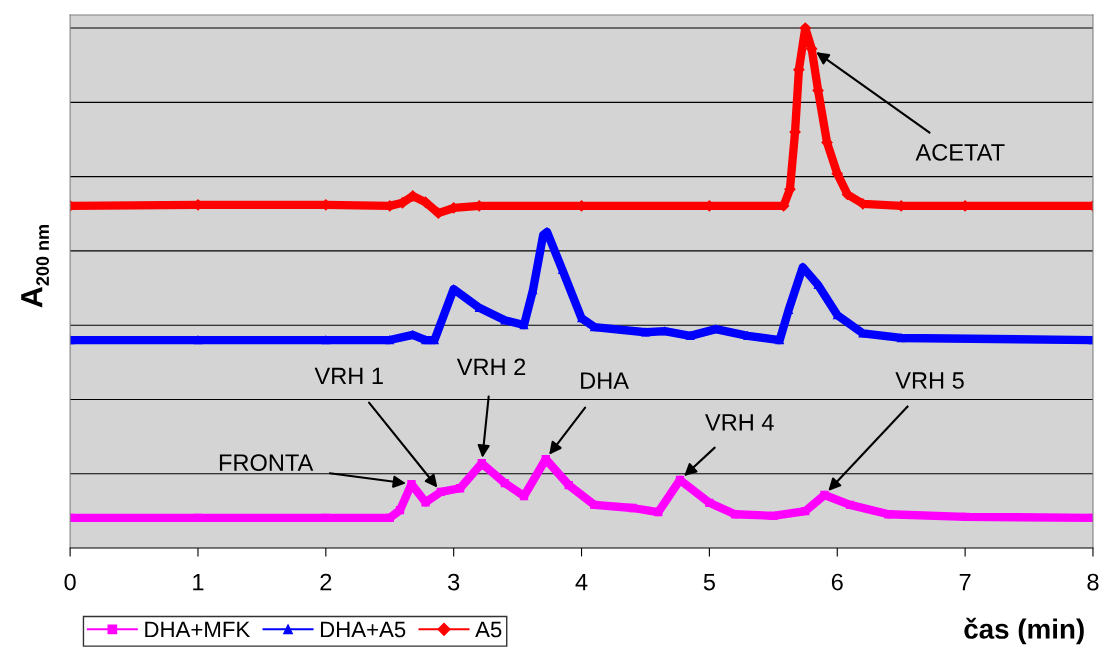 The height and width of the screenshot is (654, 1113). I want to click on legend-label: DHA+A5, so click(363, 629).